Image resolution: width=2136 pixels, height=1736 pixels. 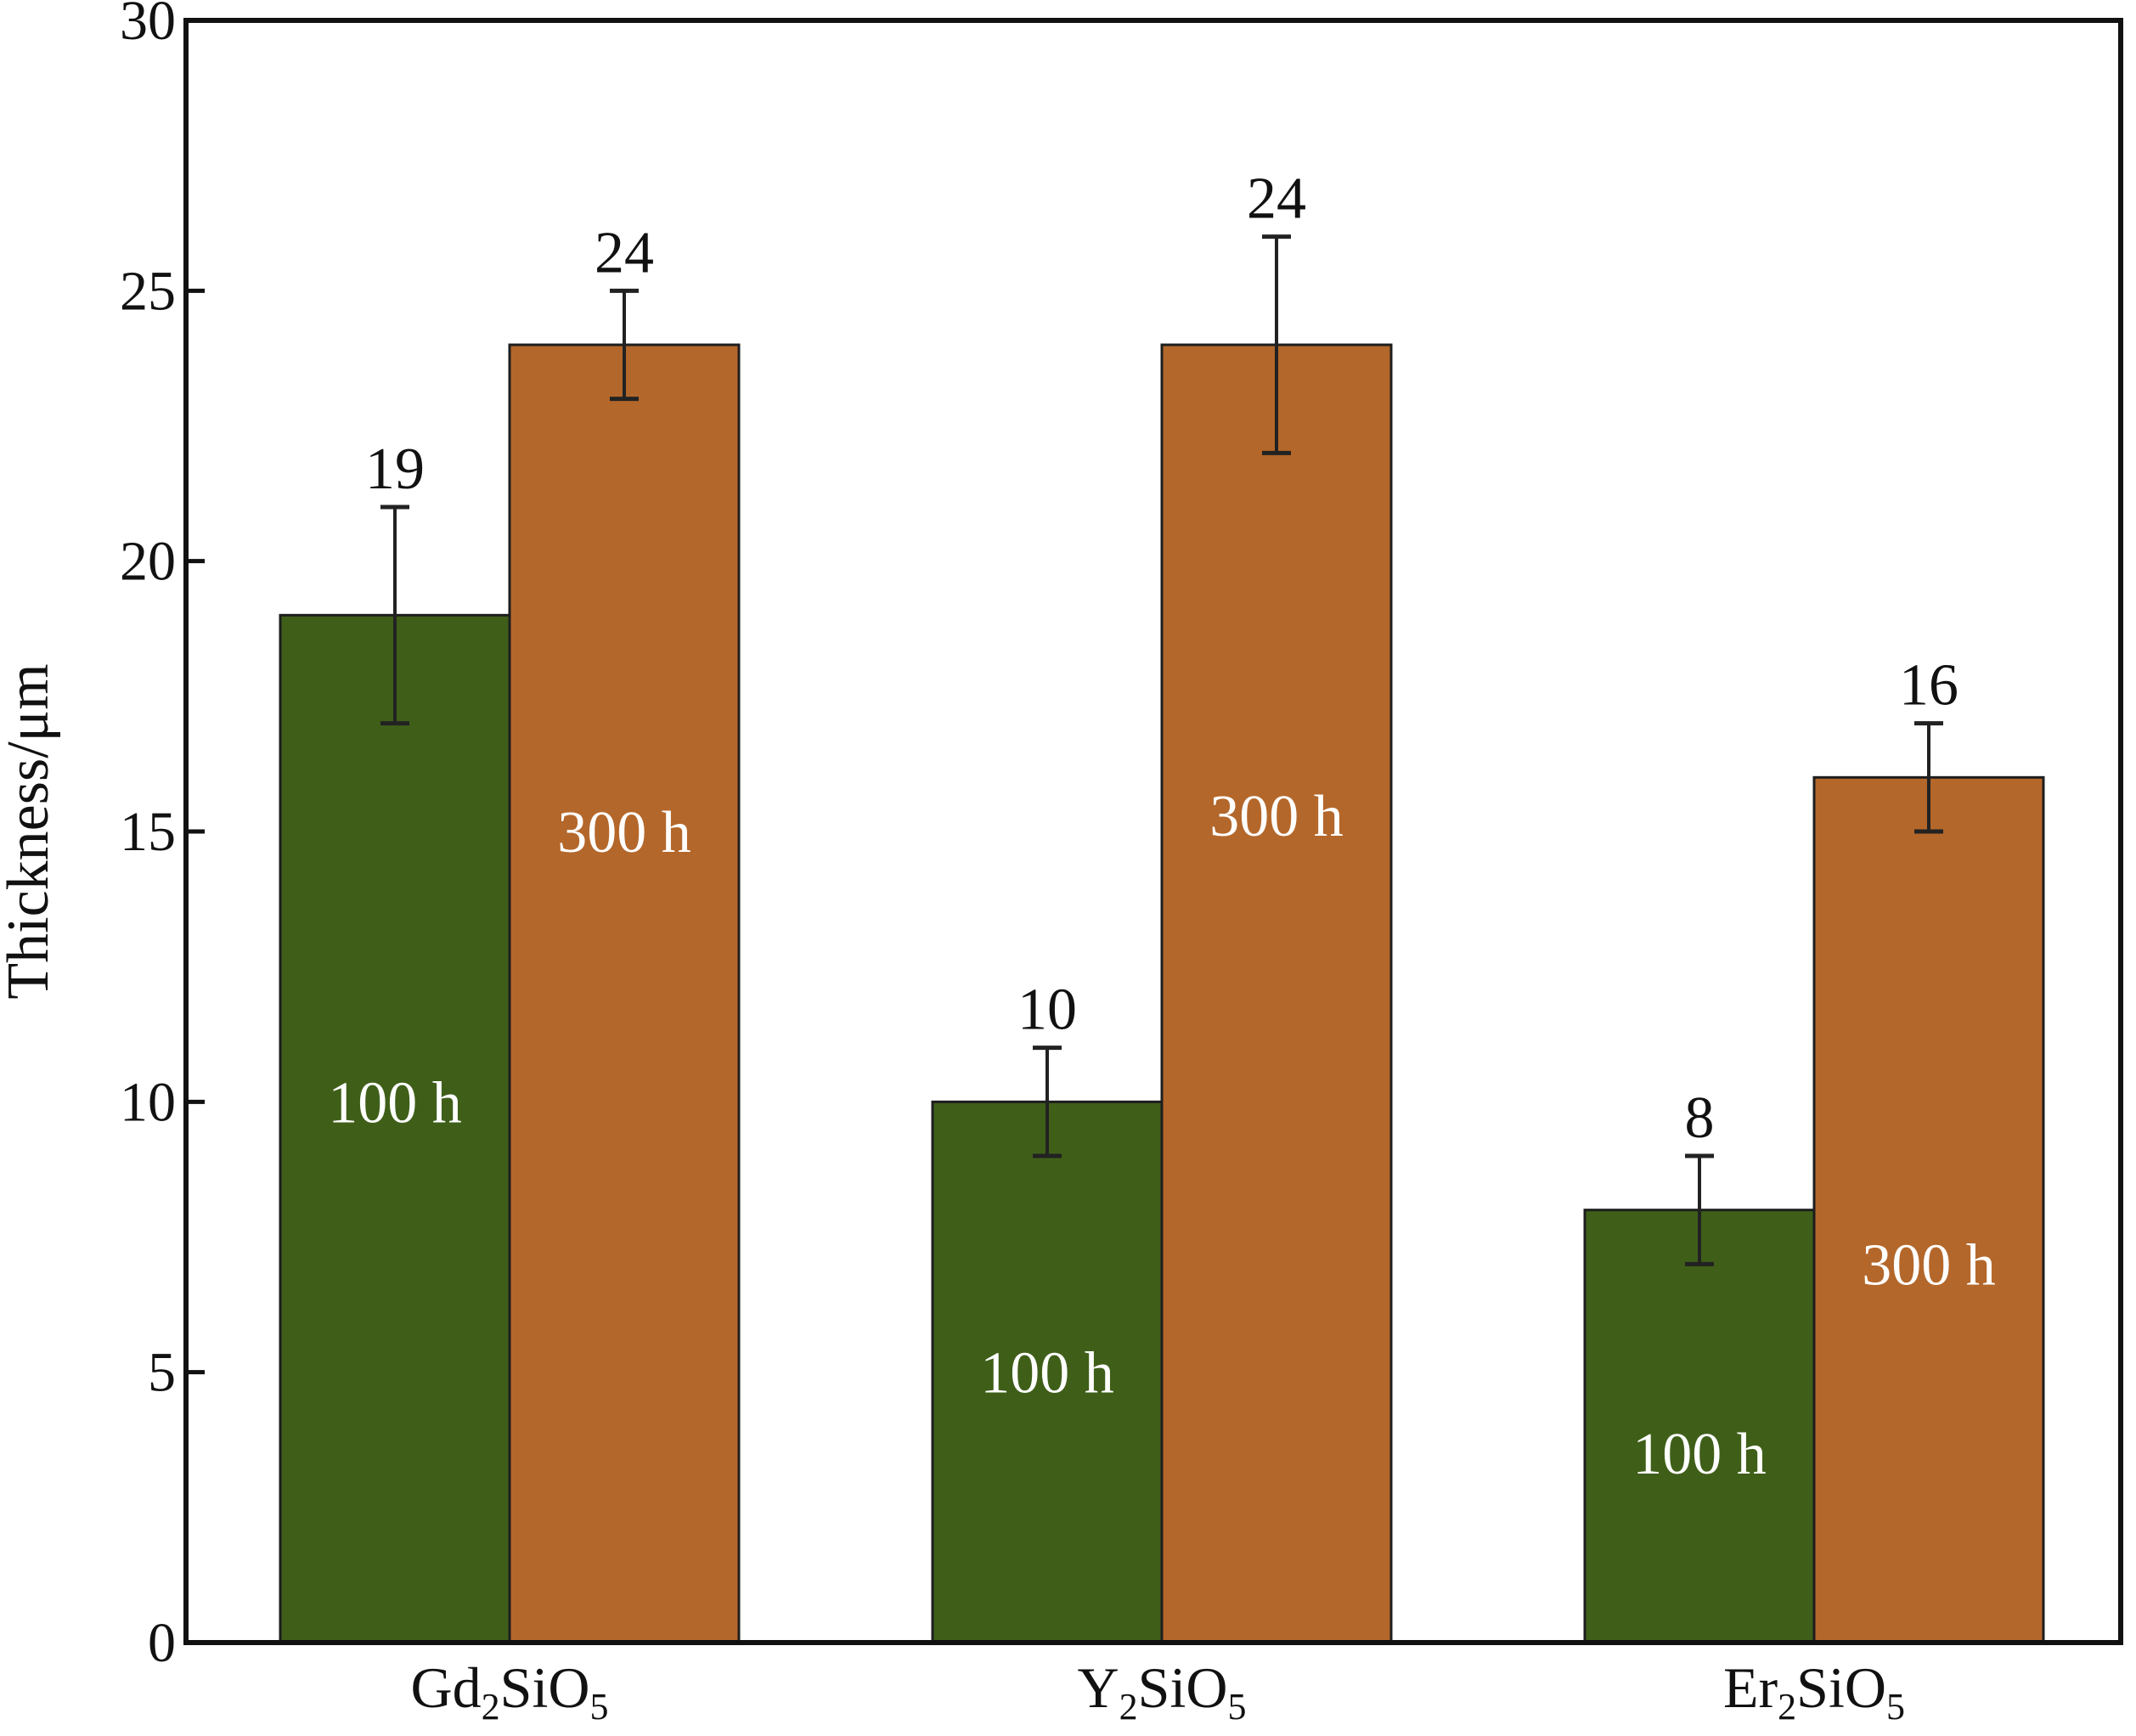 What do you see at coordinates (162, 1373) in the screenshot?
I see `y-tick-label: 5` at bounding box center [162, 1373].